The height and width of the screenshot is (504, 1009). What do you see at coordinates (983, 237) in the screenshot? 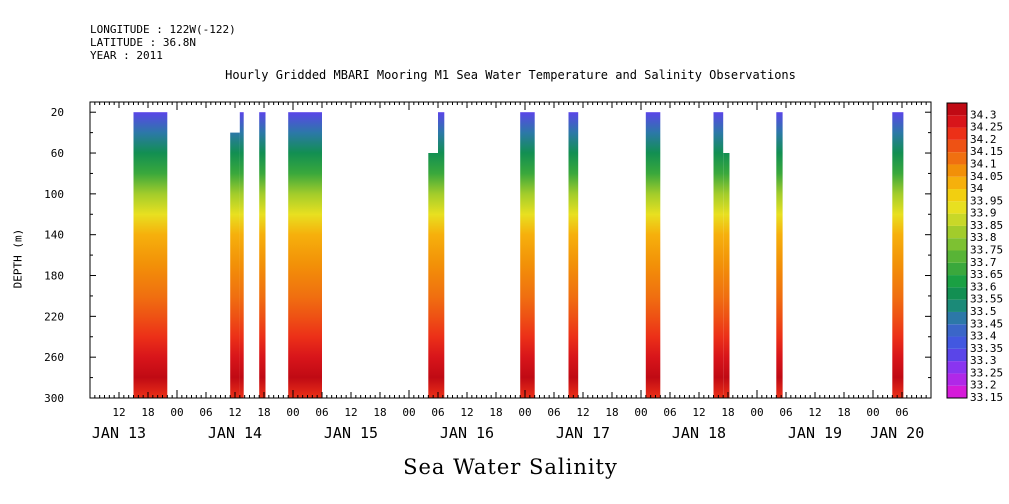
I see `colorbar-label: 33.8` at bounding box center [983, 237].